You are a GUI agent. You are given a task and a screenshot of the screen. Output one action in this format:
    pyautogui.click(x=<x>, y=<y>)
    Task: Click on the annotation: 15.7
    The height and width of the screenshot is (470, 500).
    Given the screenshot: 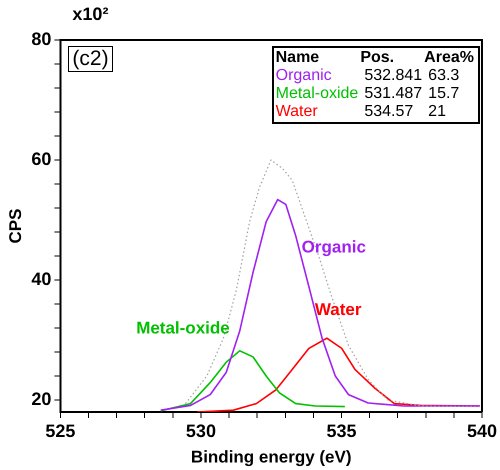 What is the action you would take?
    pyautogui.click(x=443, y=94)
    